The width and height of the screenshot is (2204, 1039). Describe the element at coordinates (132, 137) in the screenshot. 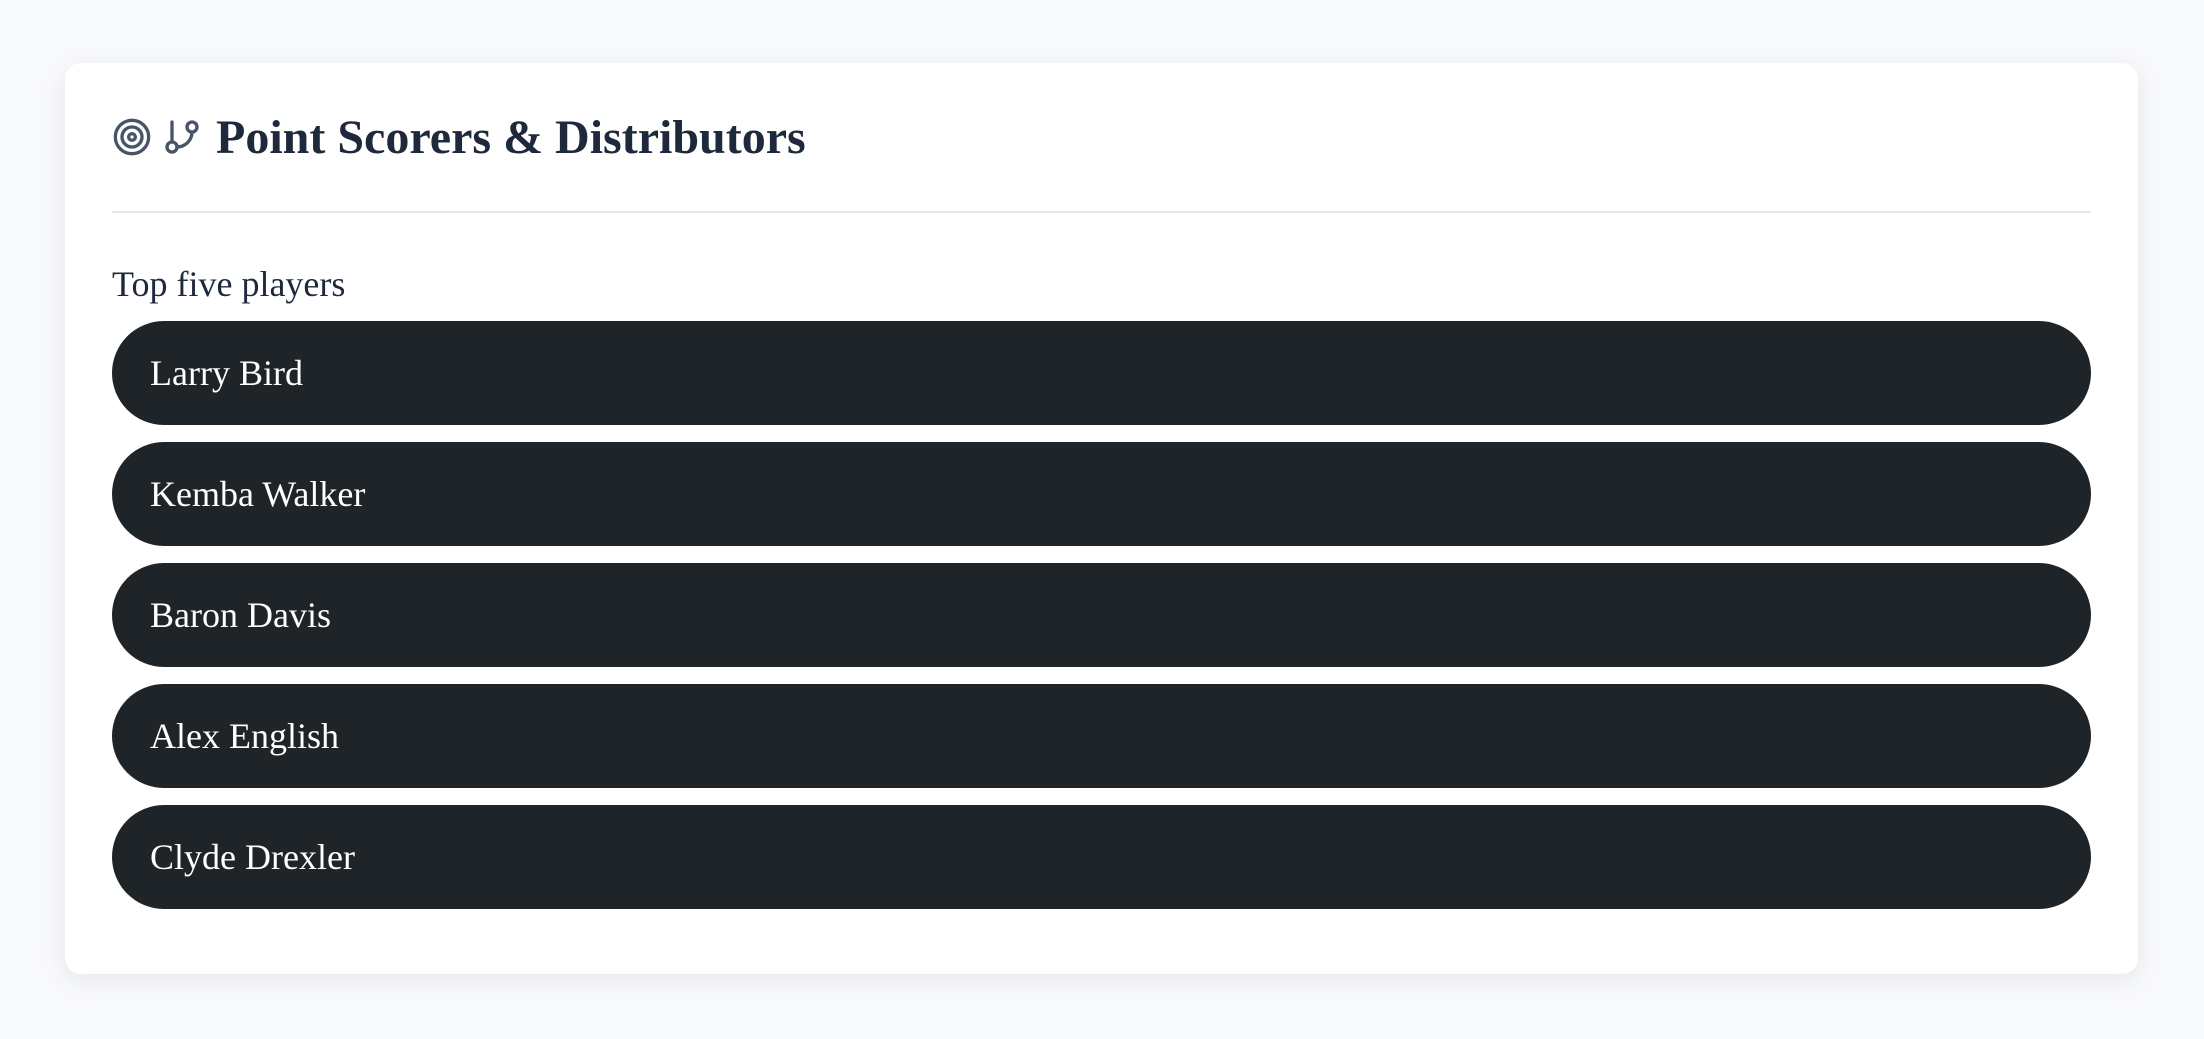

I see `target-icon` at that location.